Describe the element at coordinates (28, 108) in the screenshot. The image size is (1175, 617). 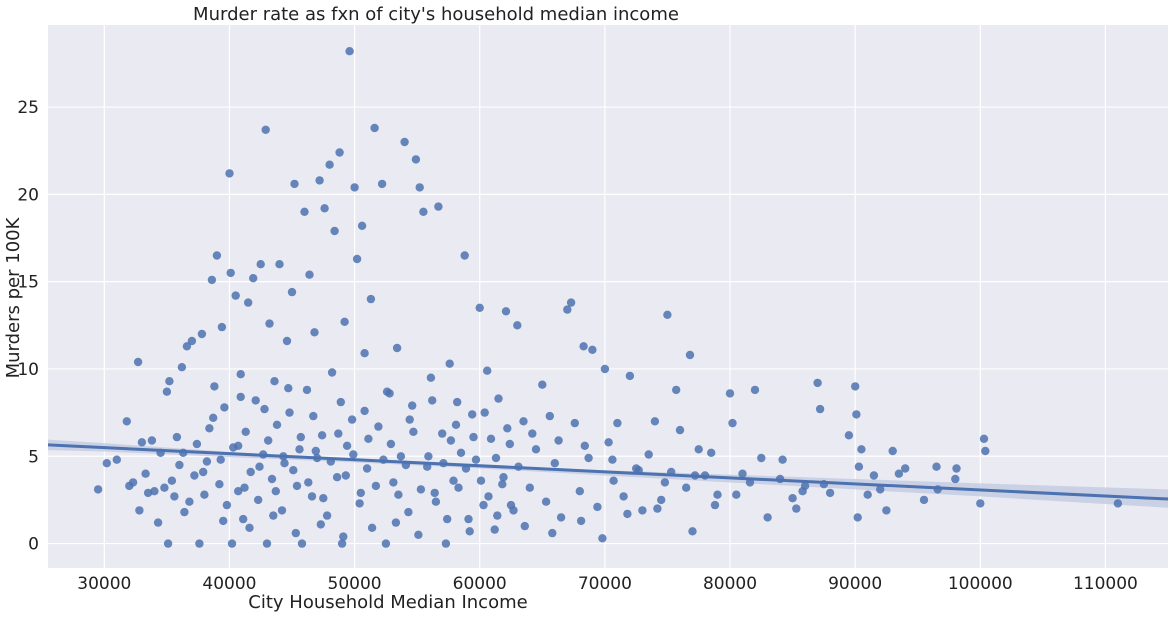
I see `y-tick-label: 25` at that location.